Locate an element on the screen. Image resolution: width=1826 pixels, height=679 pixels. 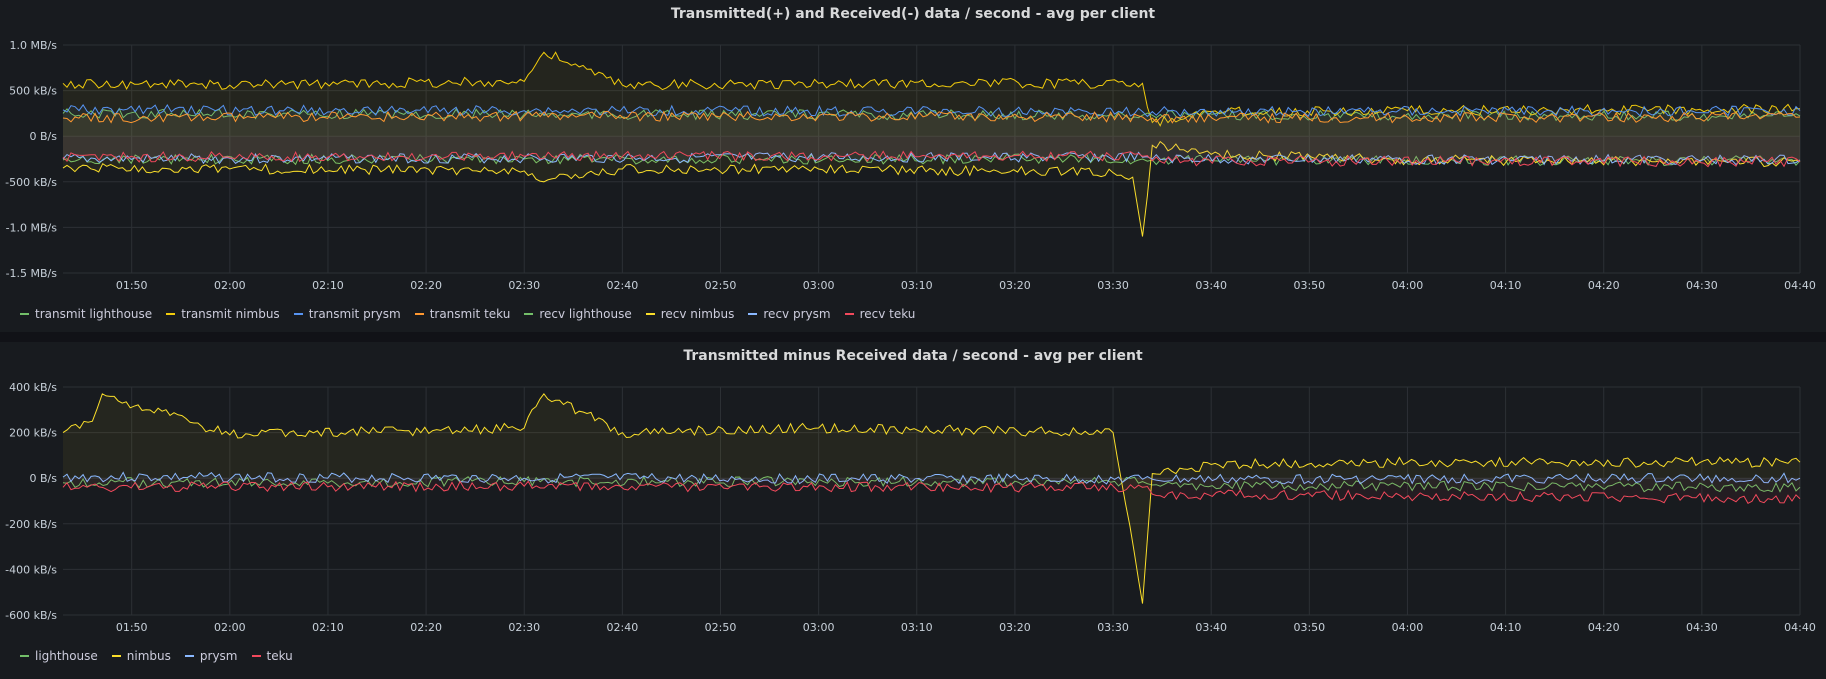
y-tick-label: -1.0 MB/s is located at coordinates (32, 227).